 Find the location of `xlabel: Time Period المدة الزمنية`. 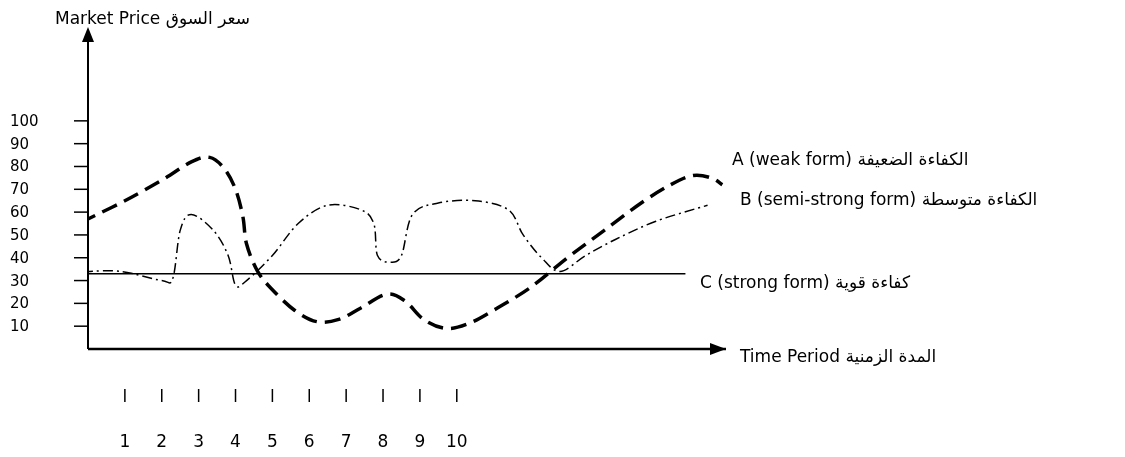

xlabel: Time Period المدة الزمنية is located at coordinates (838, 356).